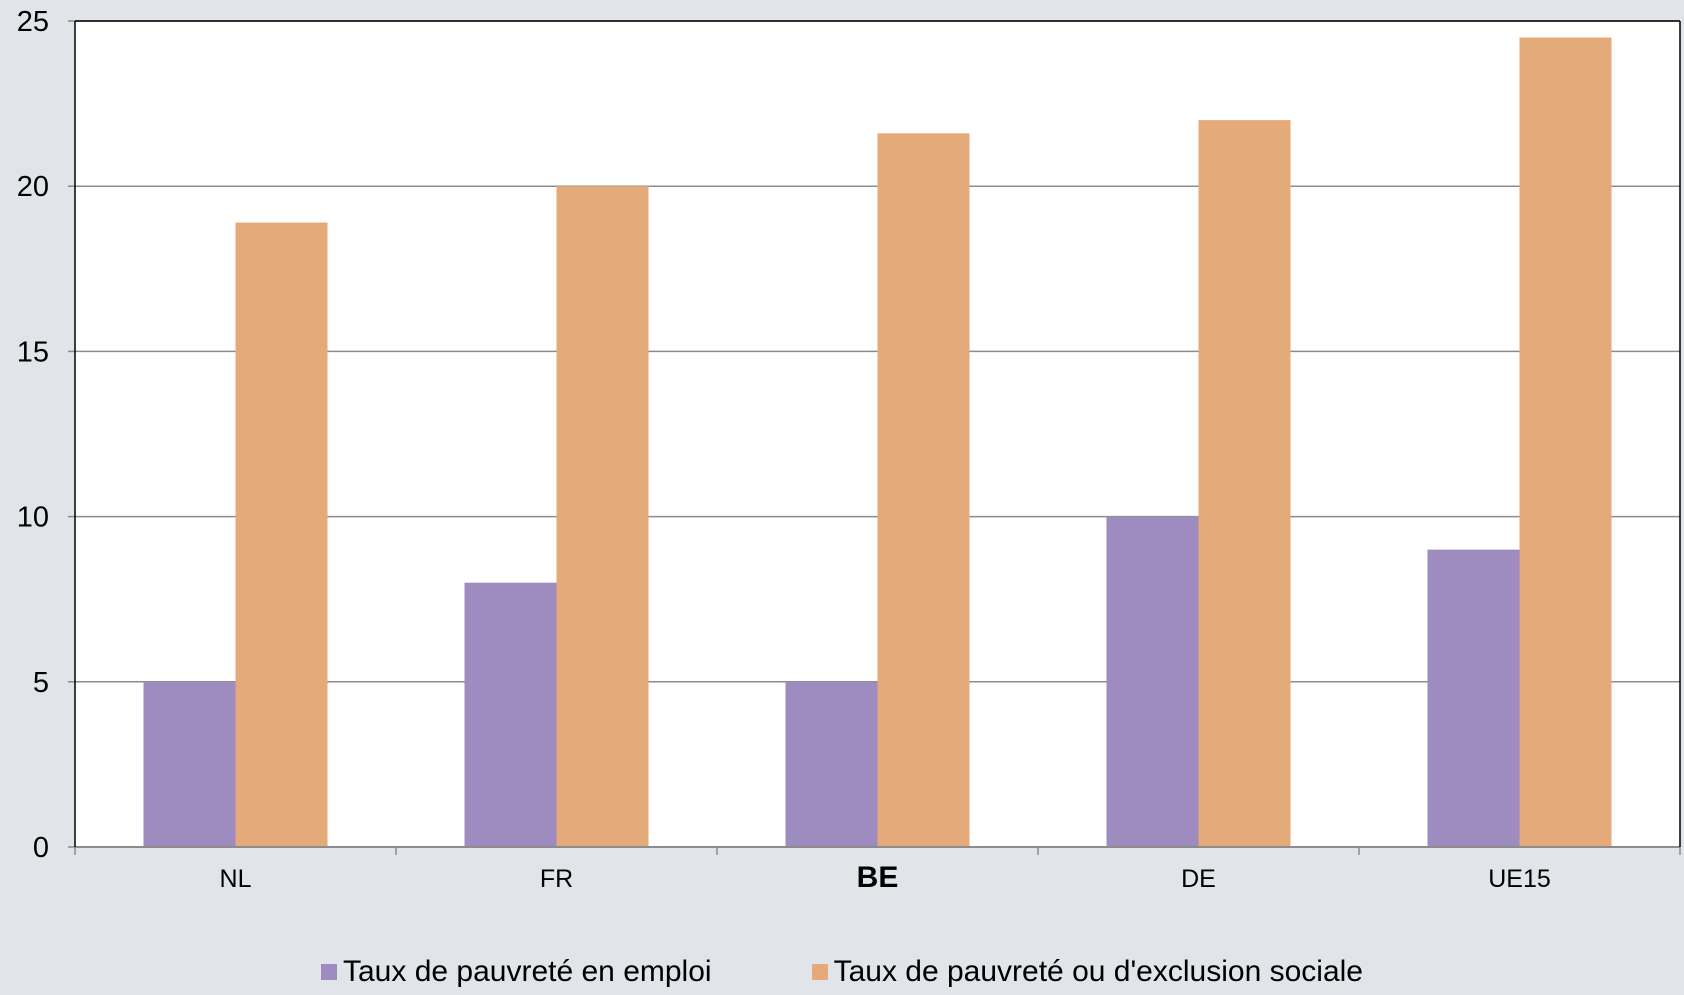  What do you see at coordinates (1198, 879) in the screenshot?
I see `x-tick-label-de: DE` at bounding box center [1198, 879].